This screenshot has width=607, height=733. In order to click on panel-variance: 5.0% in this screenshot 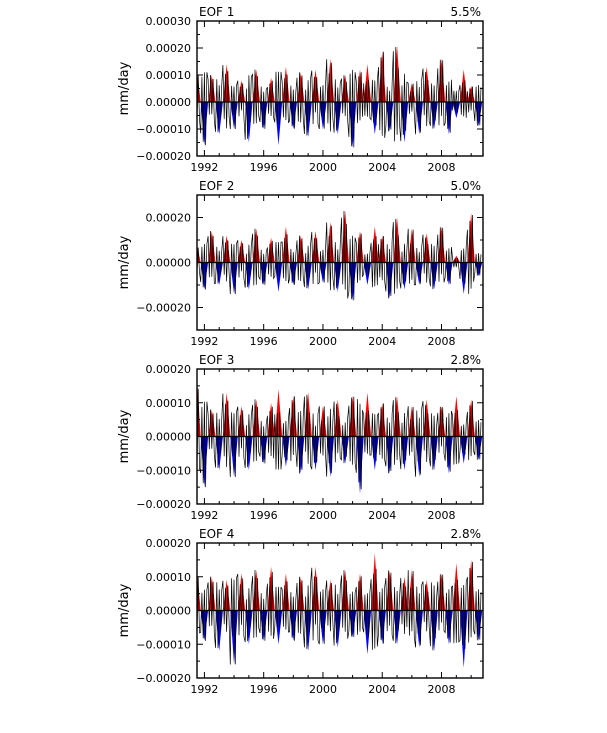, I will do `click(466, 186)`.